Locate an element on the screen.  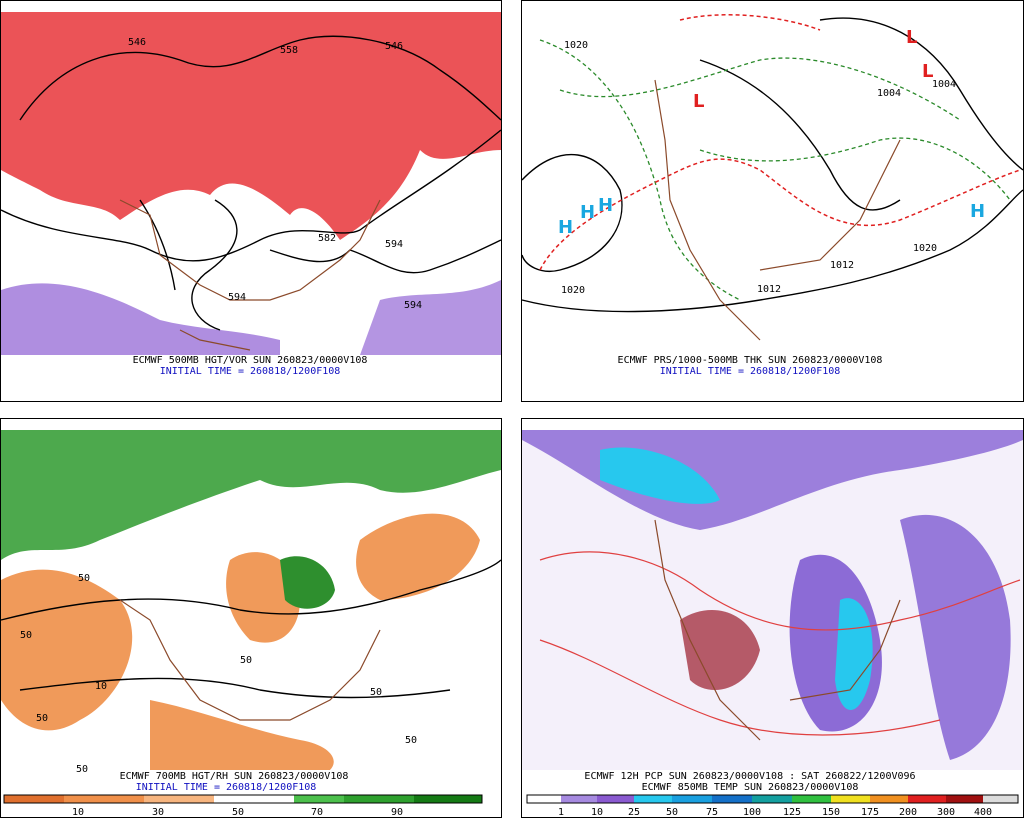
thickness is located at coordinates (775, 170).